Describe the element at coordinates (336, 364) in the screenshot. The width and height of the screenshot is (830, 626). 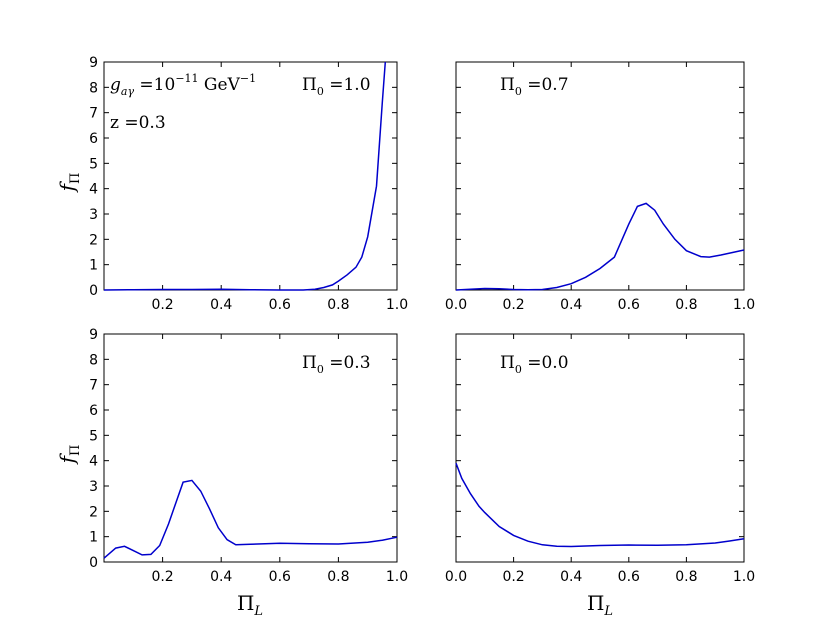
I see `annotation-pi0: Π0 =0.3` at that location.